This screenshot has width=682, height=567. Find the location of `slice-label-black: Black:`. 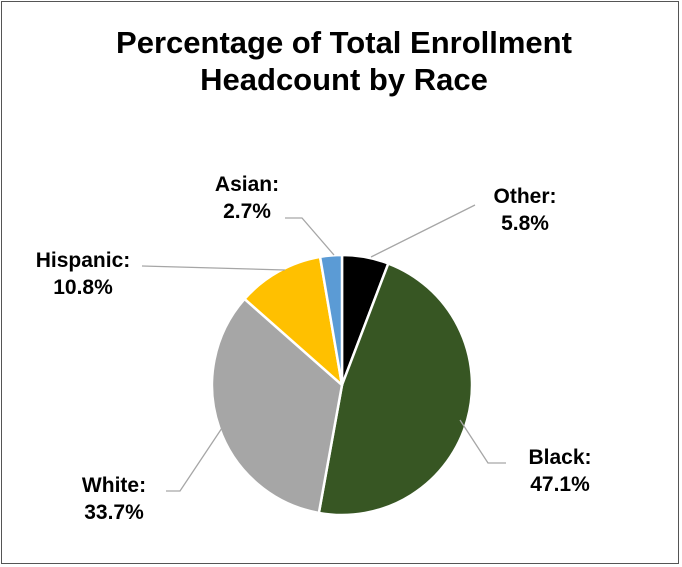

slice-label-black: Black: is located at coordinates (559, 457).